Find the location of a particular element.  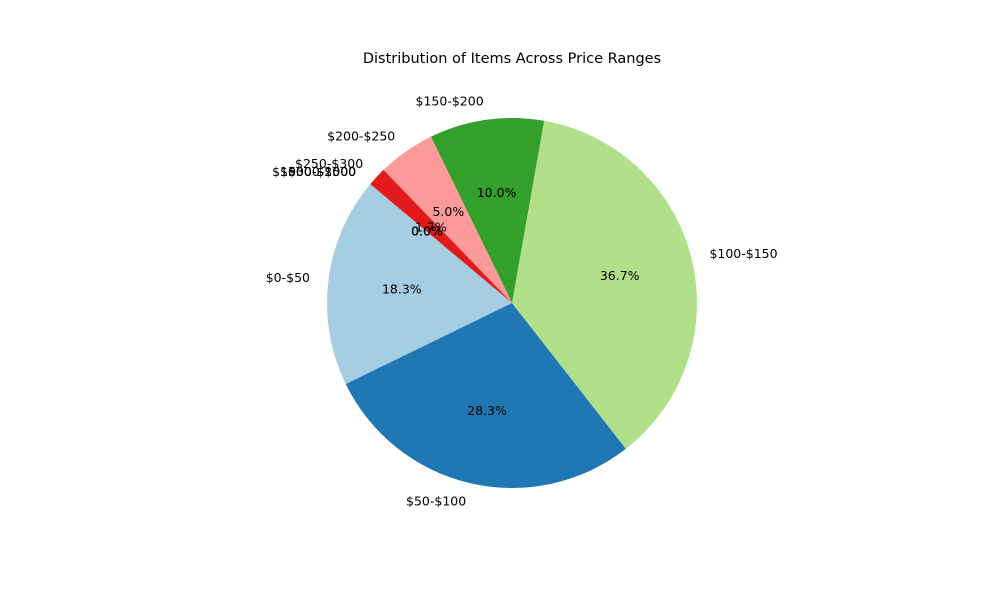

slice-label-50-100: $50-$100 is located at coordinates (436, 500).